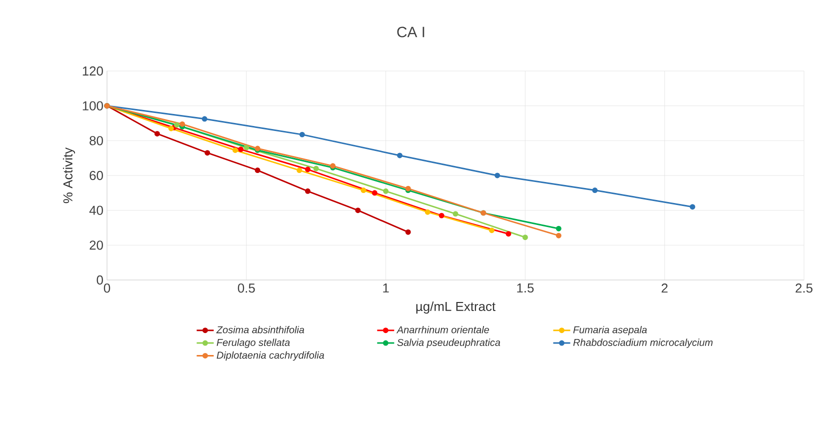 Image resolution: width=822 pixels, height=446 pixels. I want to click on y-tick-label: 80, so click(96, 141).